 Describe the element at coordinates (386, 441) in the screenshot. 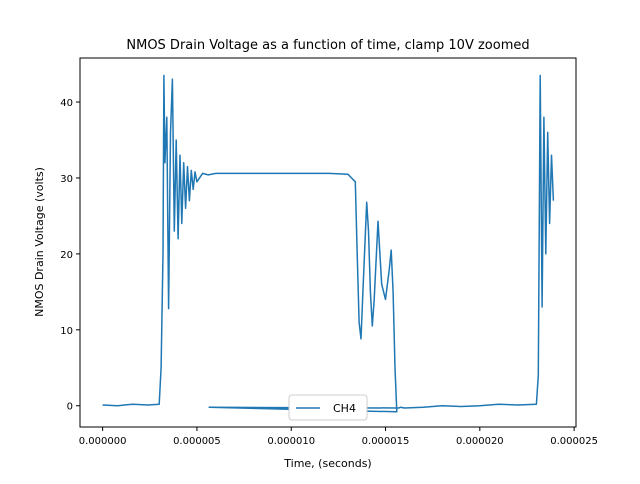

I see `x-tick-label: 0.000015` at that location.